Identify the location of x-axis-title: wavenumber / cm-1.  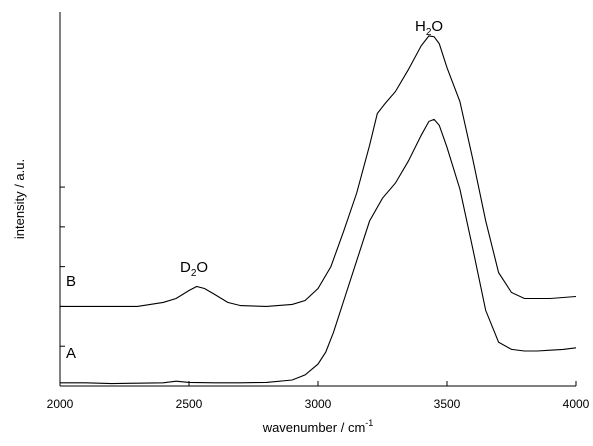
(318, 426).